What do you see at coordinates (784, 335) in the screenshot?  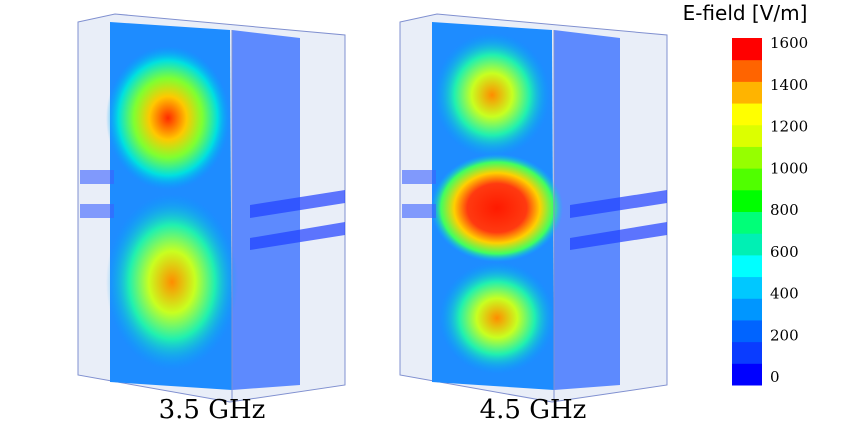 I see `colorbar-tick-label: 200` at bounding box center [784, 335].